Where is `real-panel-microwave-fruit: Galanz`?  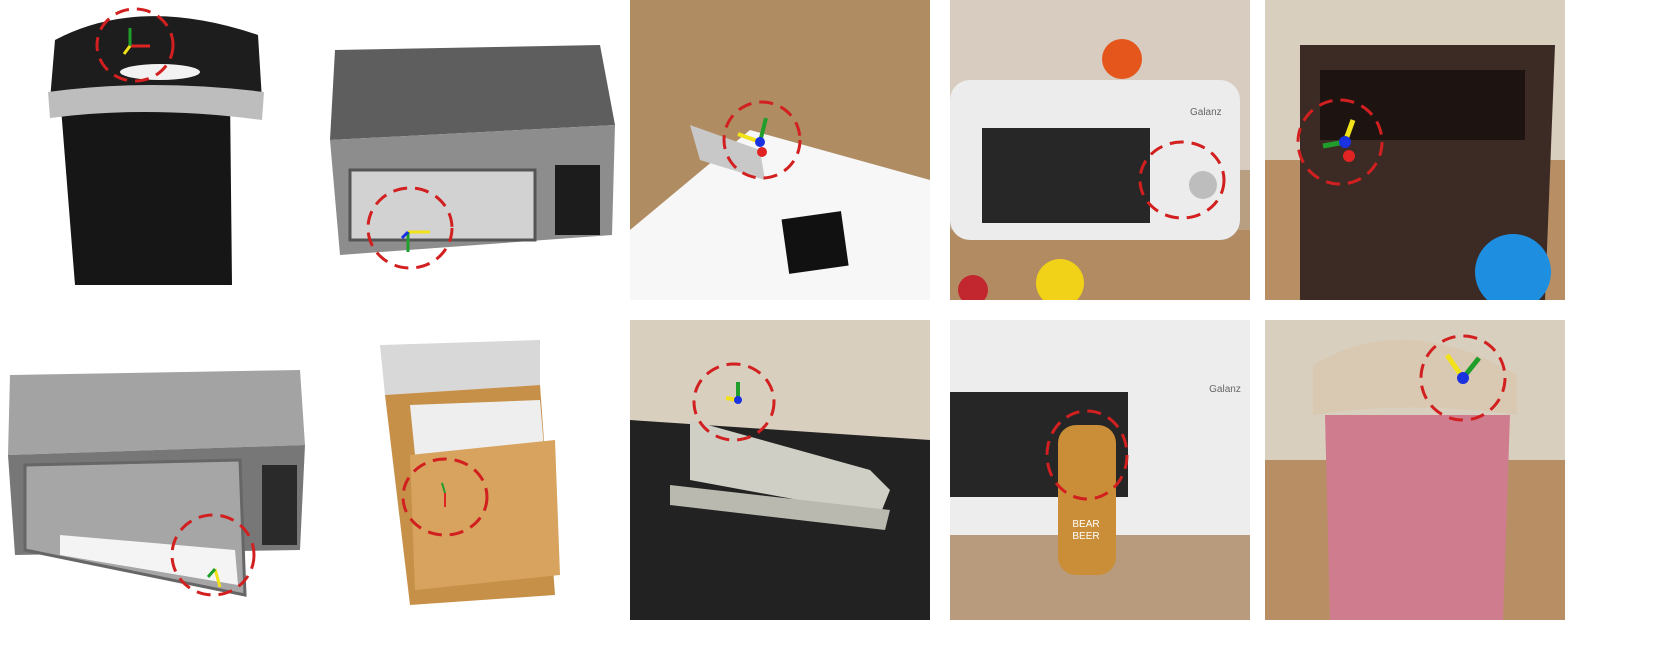
real-panel-microwave-fruit: Galanz is located at coordinates (1100, 150).